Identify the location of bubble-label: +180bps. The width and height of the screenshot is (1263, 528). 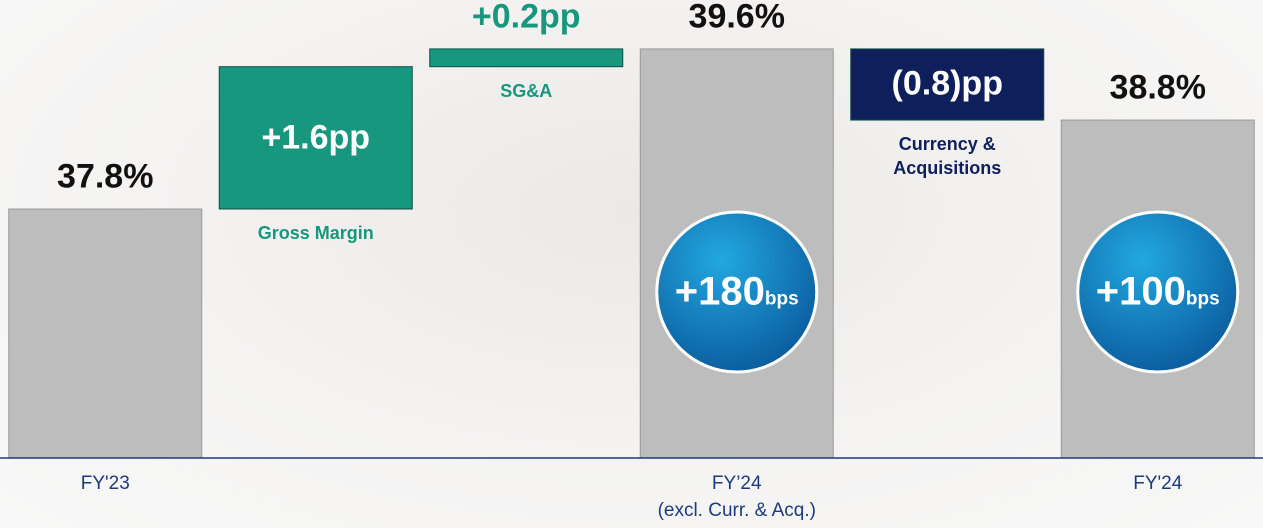
(737, 292).